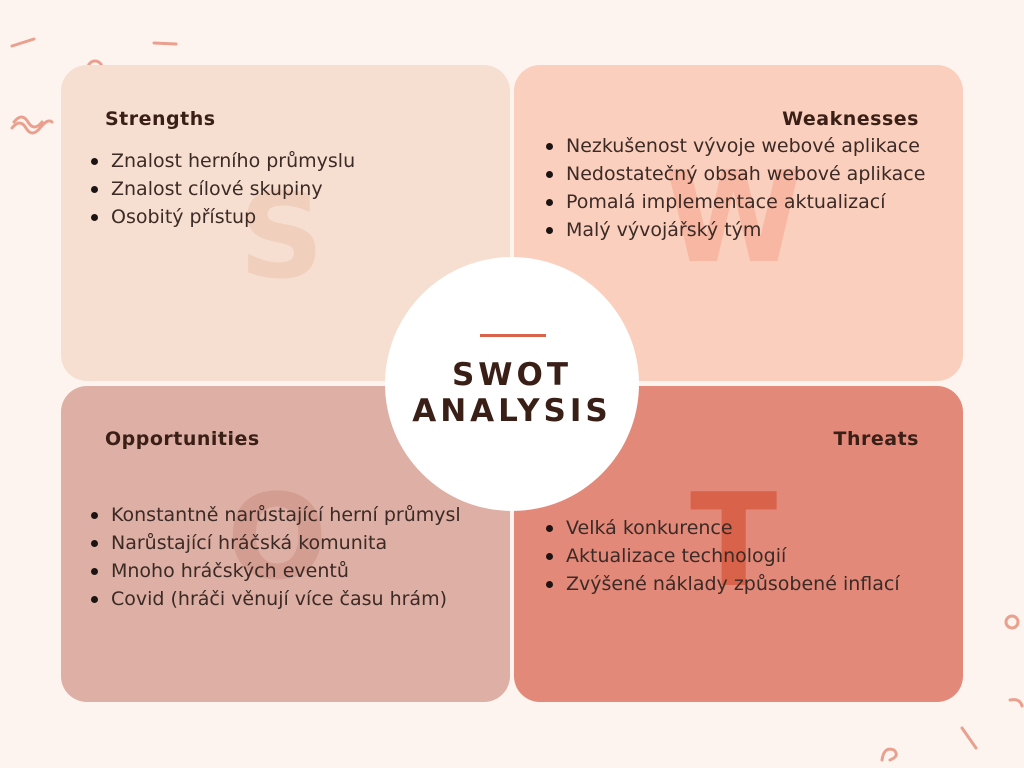  Describe the element at coordinates (221, 217) in the screenshot. I see `list-item: Osobitý přístup` at that location.